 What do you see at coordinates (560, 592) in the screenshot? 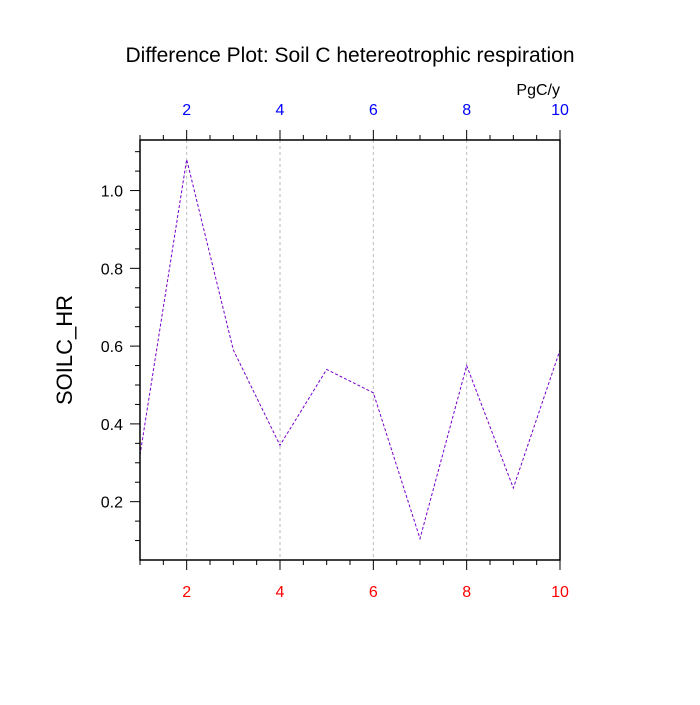
I see `x-tick-label-bottom: 10` at bounding box center [560, 592].